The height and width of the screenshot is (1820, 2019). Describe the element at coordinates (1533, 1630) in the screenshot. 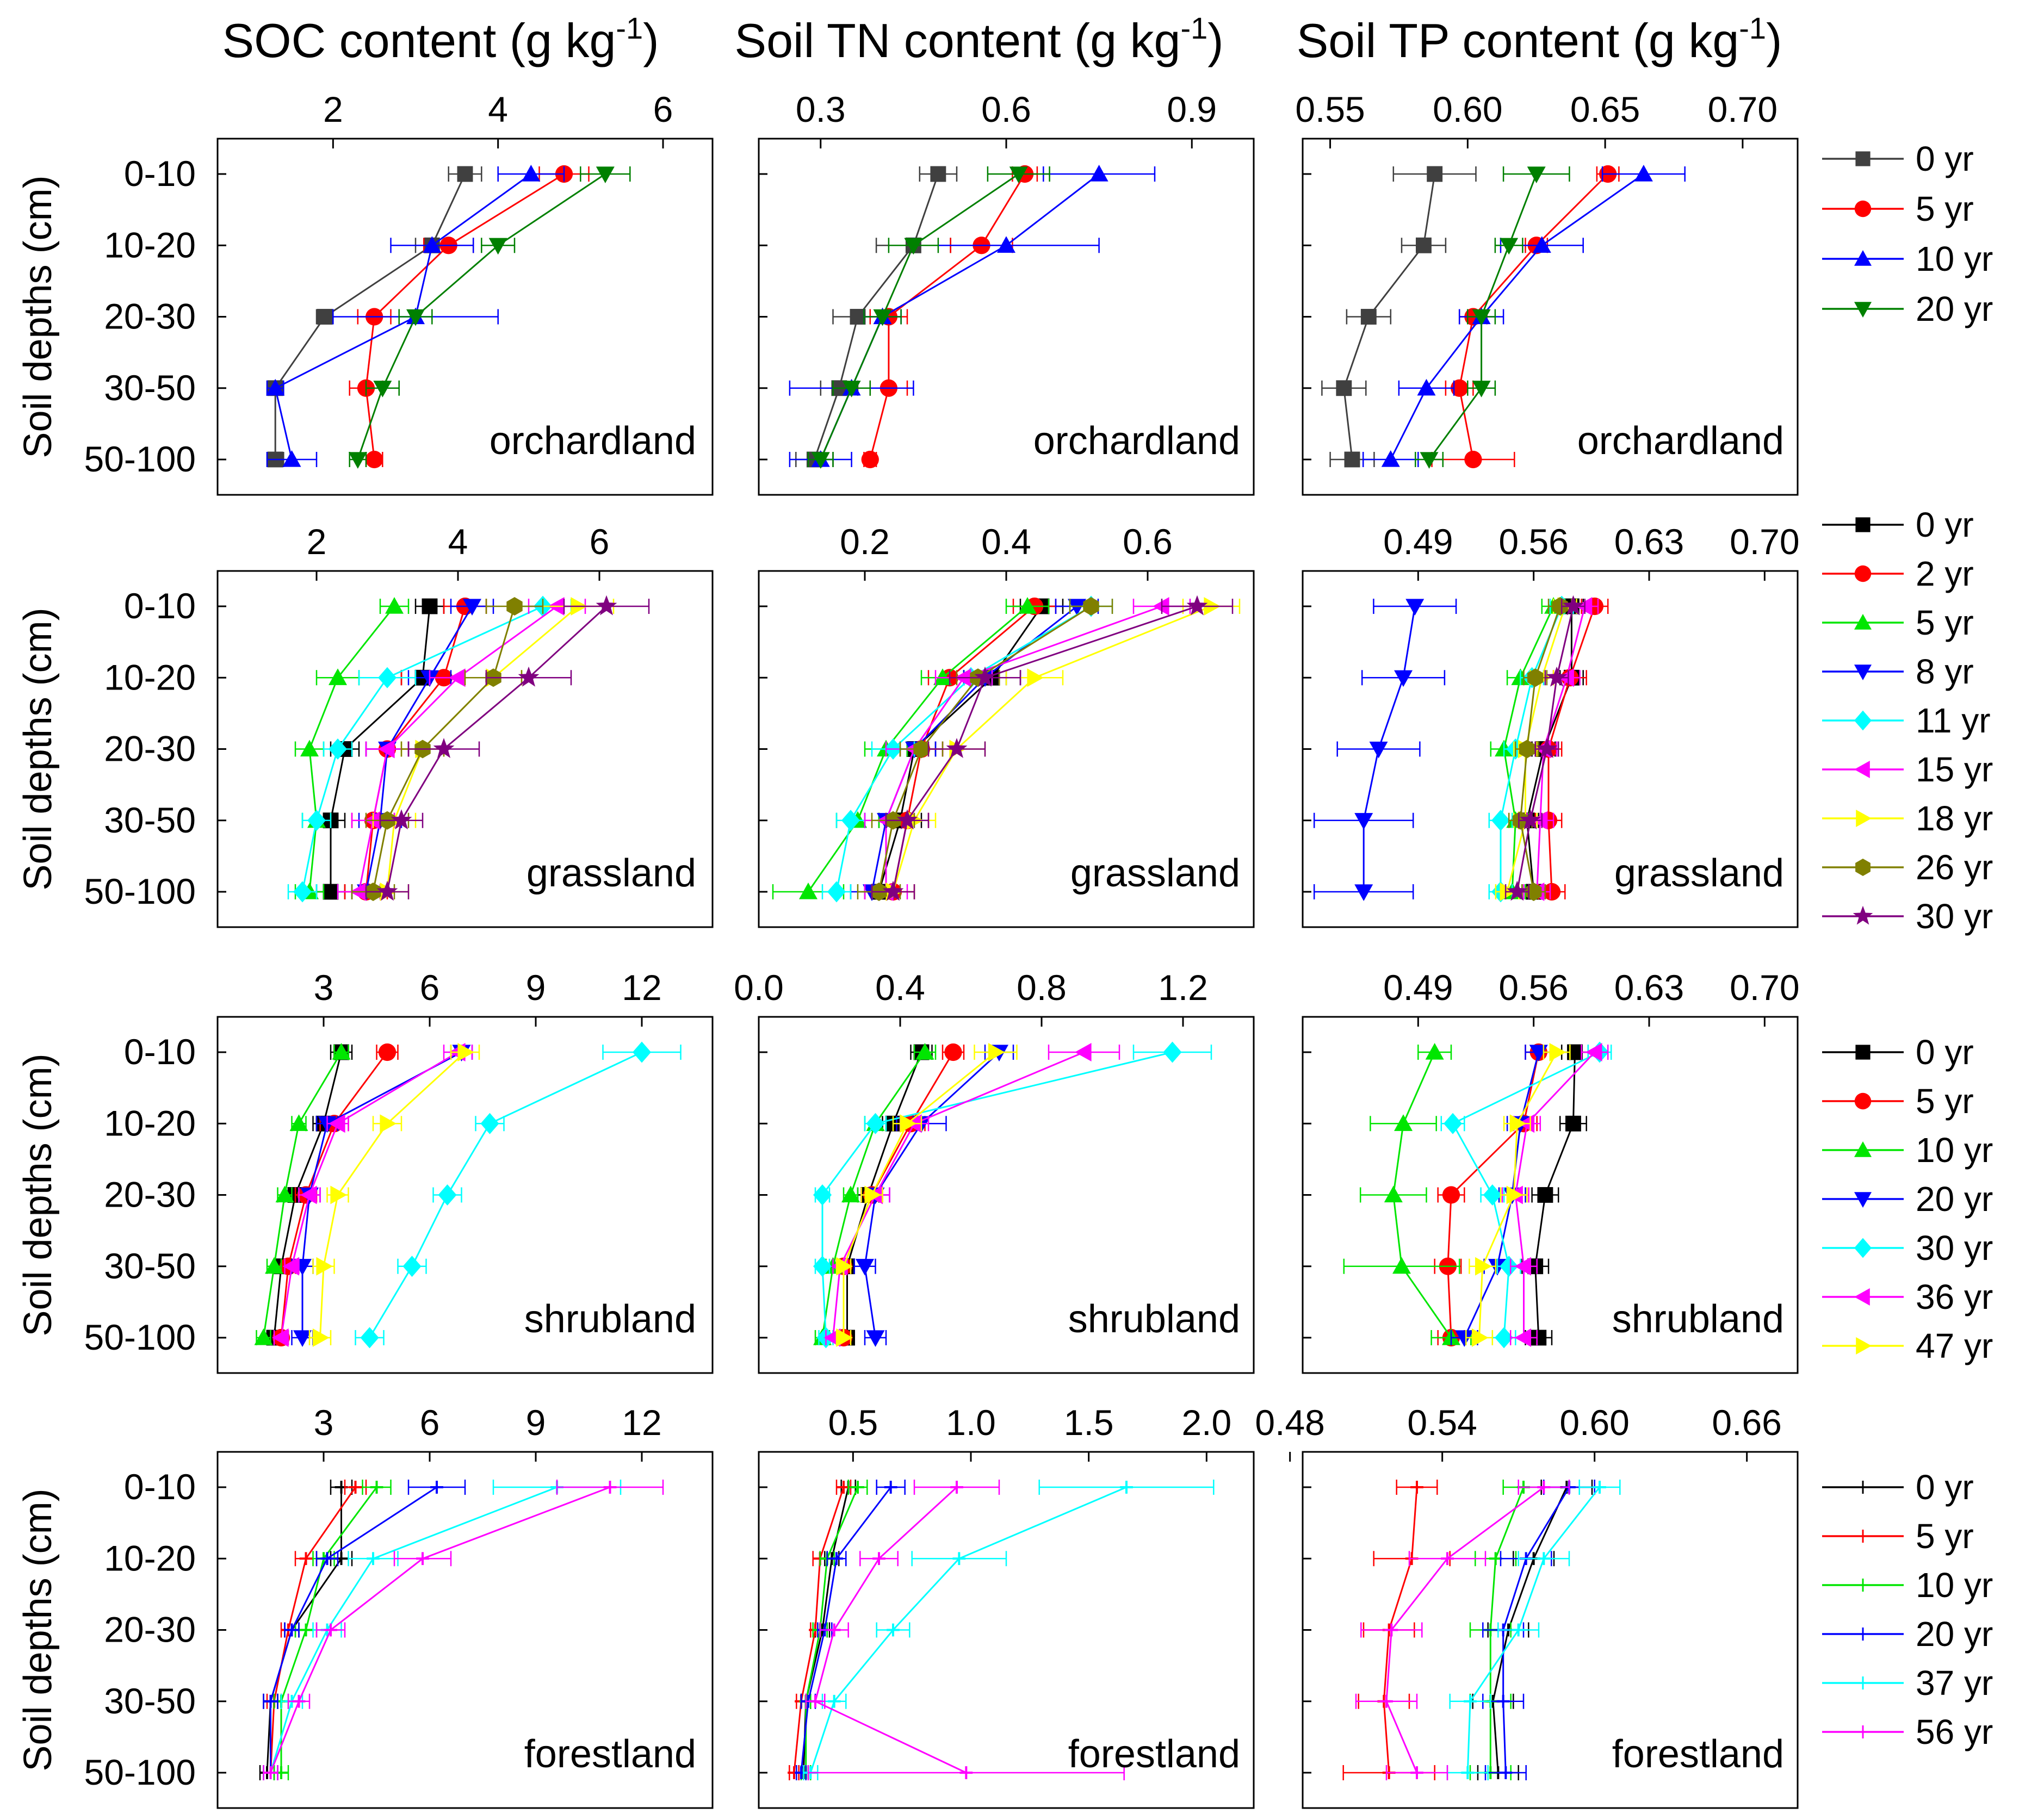

I see `series-37-yr` at that location.